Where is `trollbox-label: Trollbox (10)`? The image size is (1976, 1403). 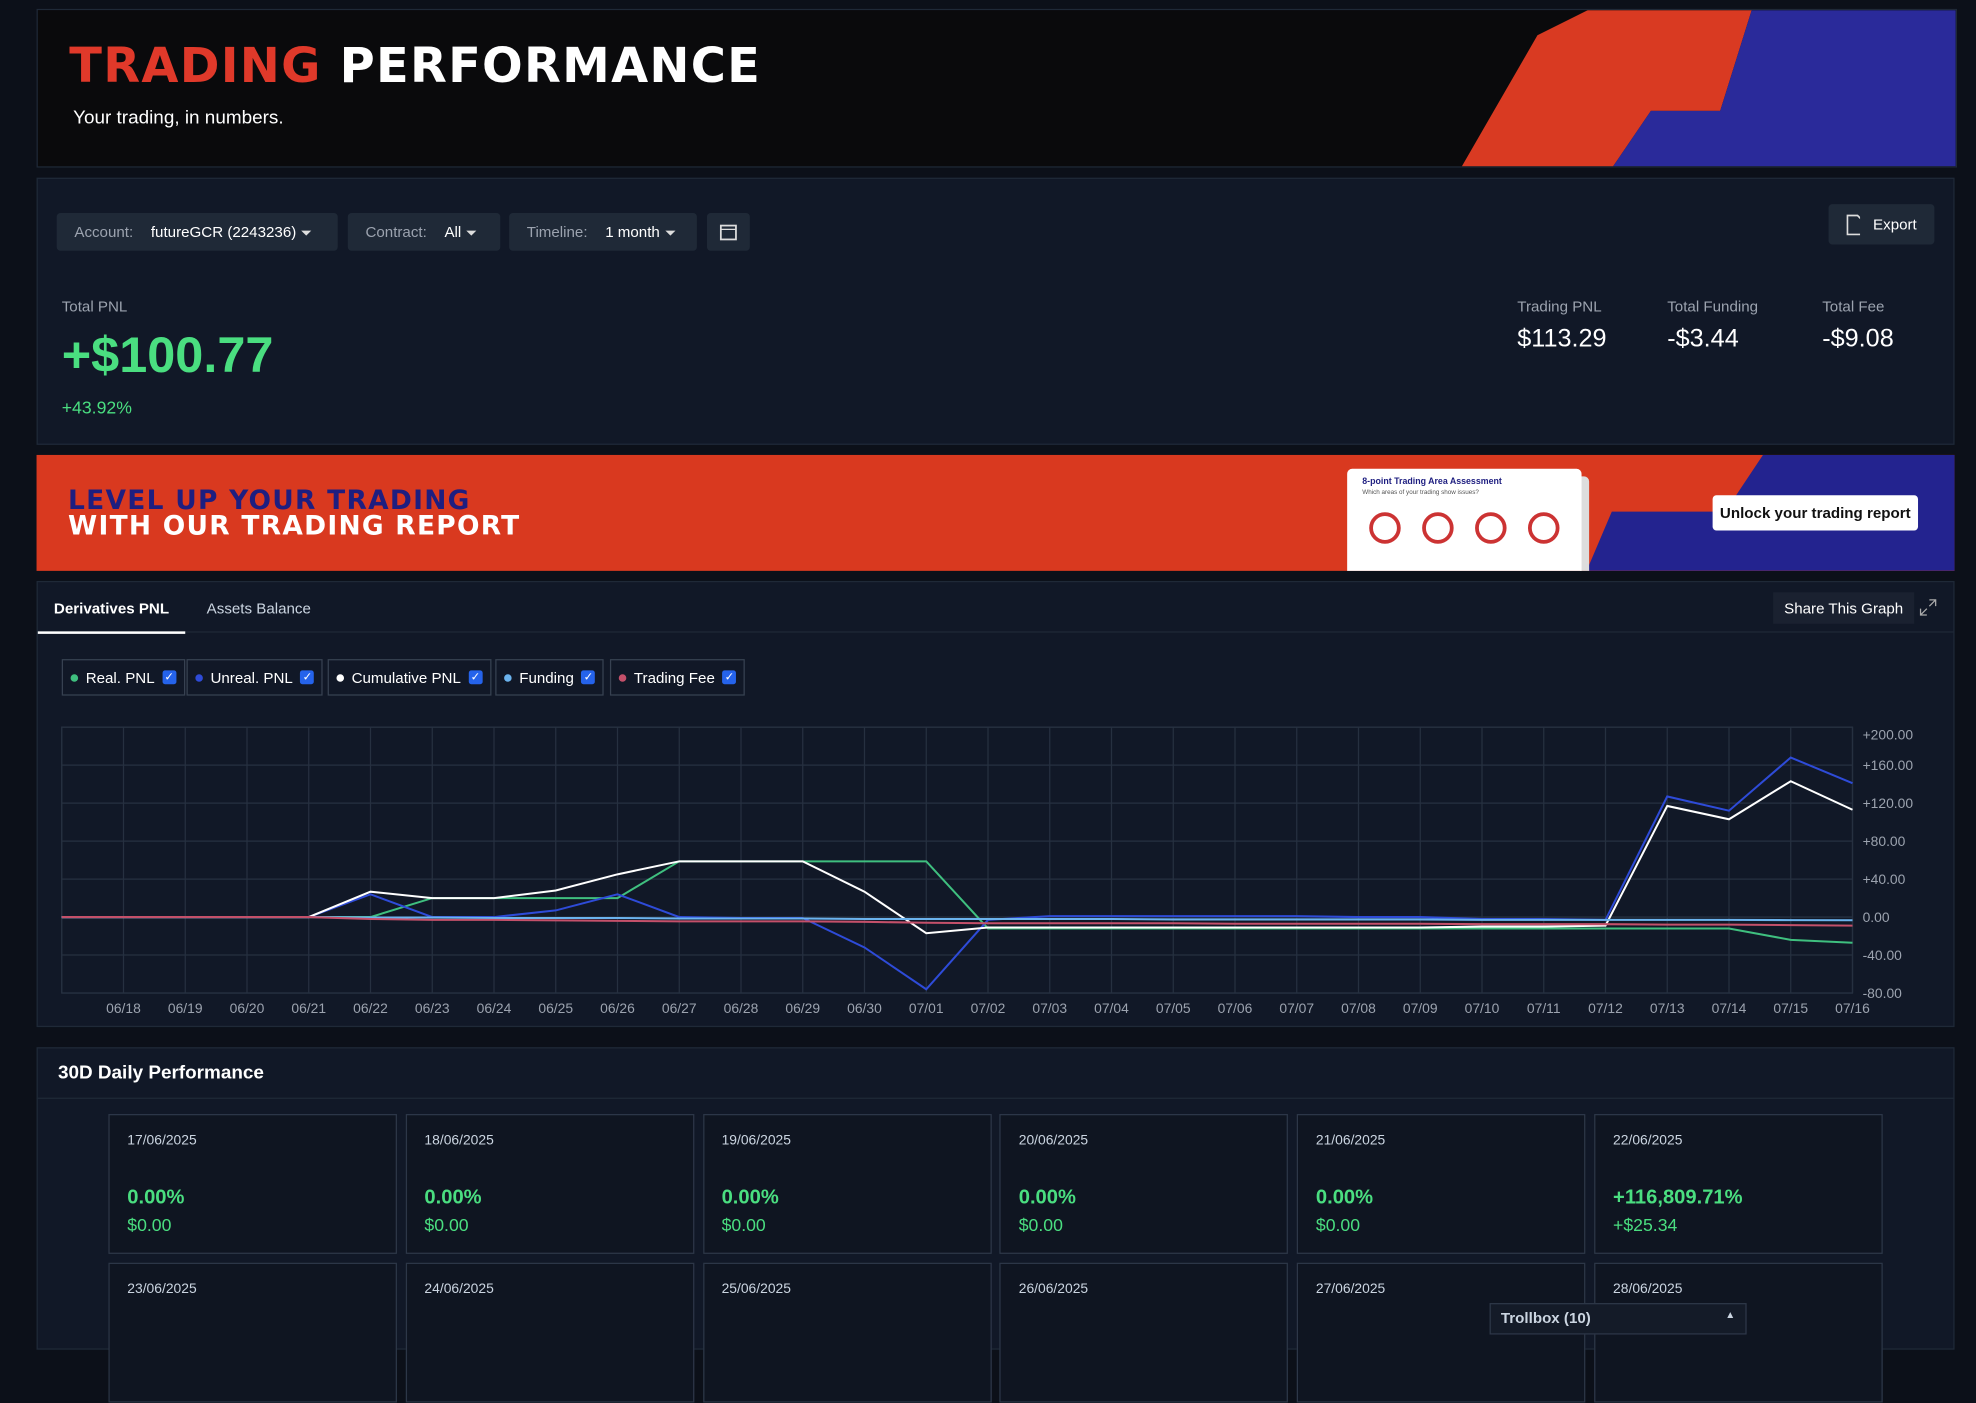
trollbox-label: Trollbox (10) is located at coordinates (1545, 1318).